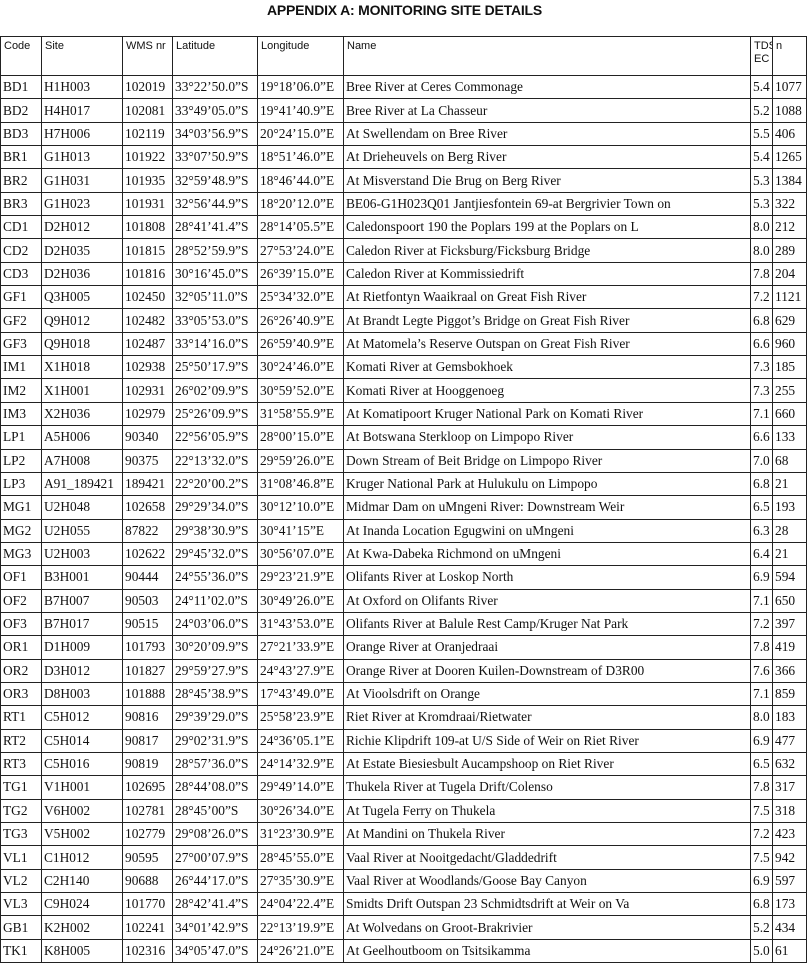 The height and width of the screenshot is (963, 809). I want to click on cell-latitude: 26°44’17.0”S, so click(215, 881).